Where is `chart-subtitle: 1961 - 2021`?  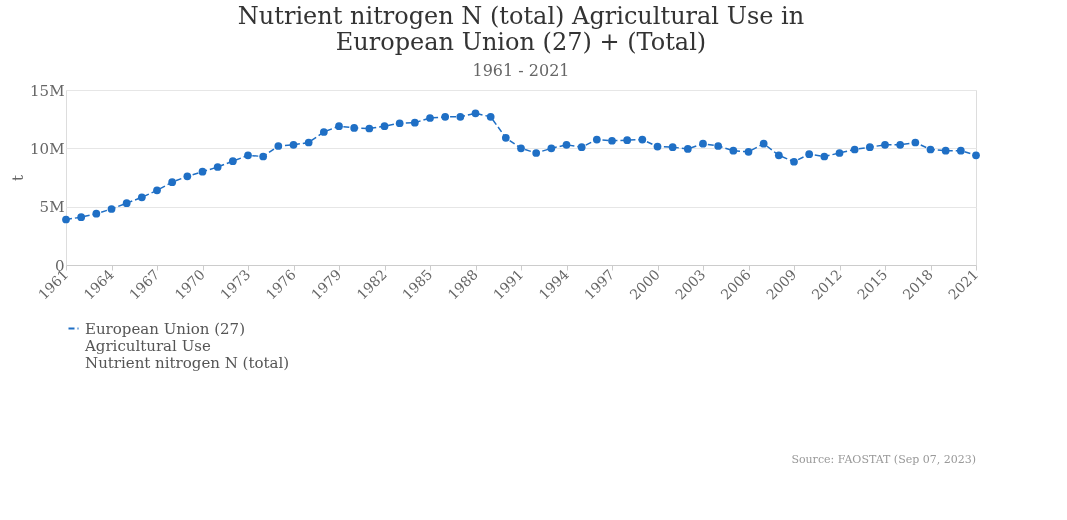
chart-subtitle: 1961 - 2021 is located at coordinates (521, 70).